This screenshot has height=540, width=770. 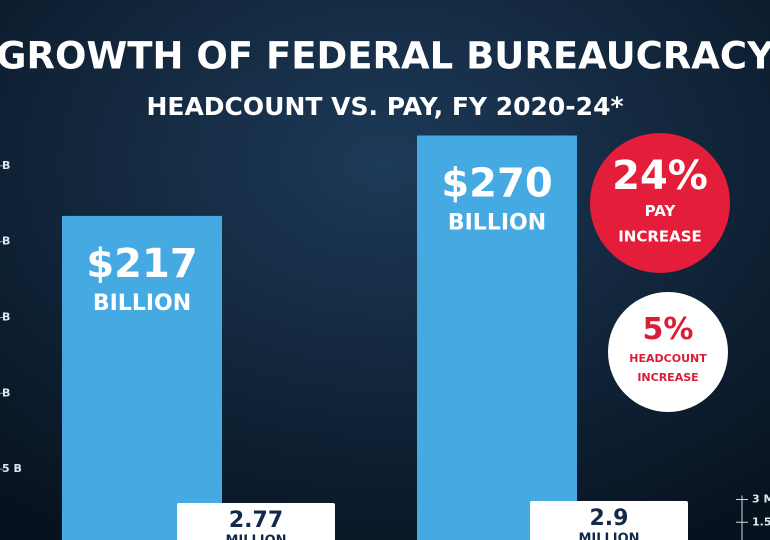 I want to click on y2-tick-label: 3 M, so click(x=761, y=499).